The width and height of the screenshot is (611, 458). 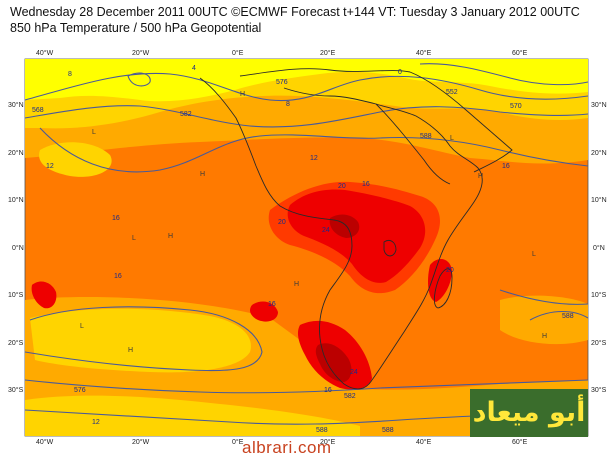 What do you see at coordinates (18, 248) in the screenshot?
I see `lat-label-left: 0°N` at bounding box center [18, 248].